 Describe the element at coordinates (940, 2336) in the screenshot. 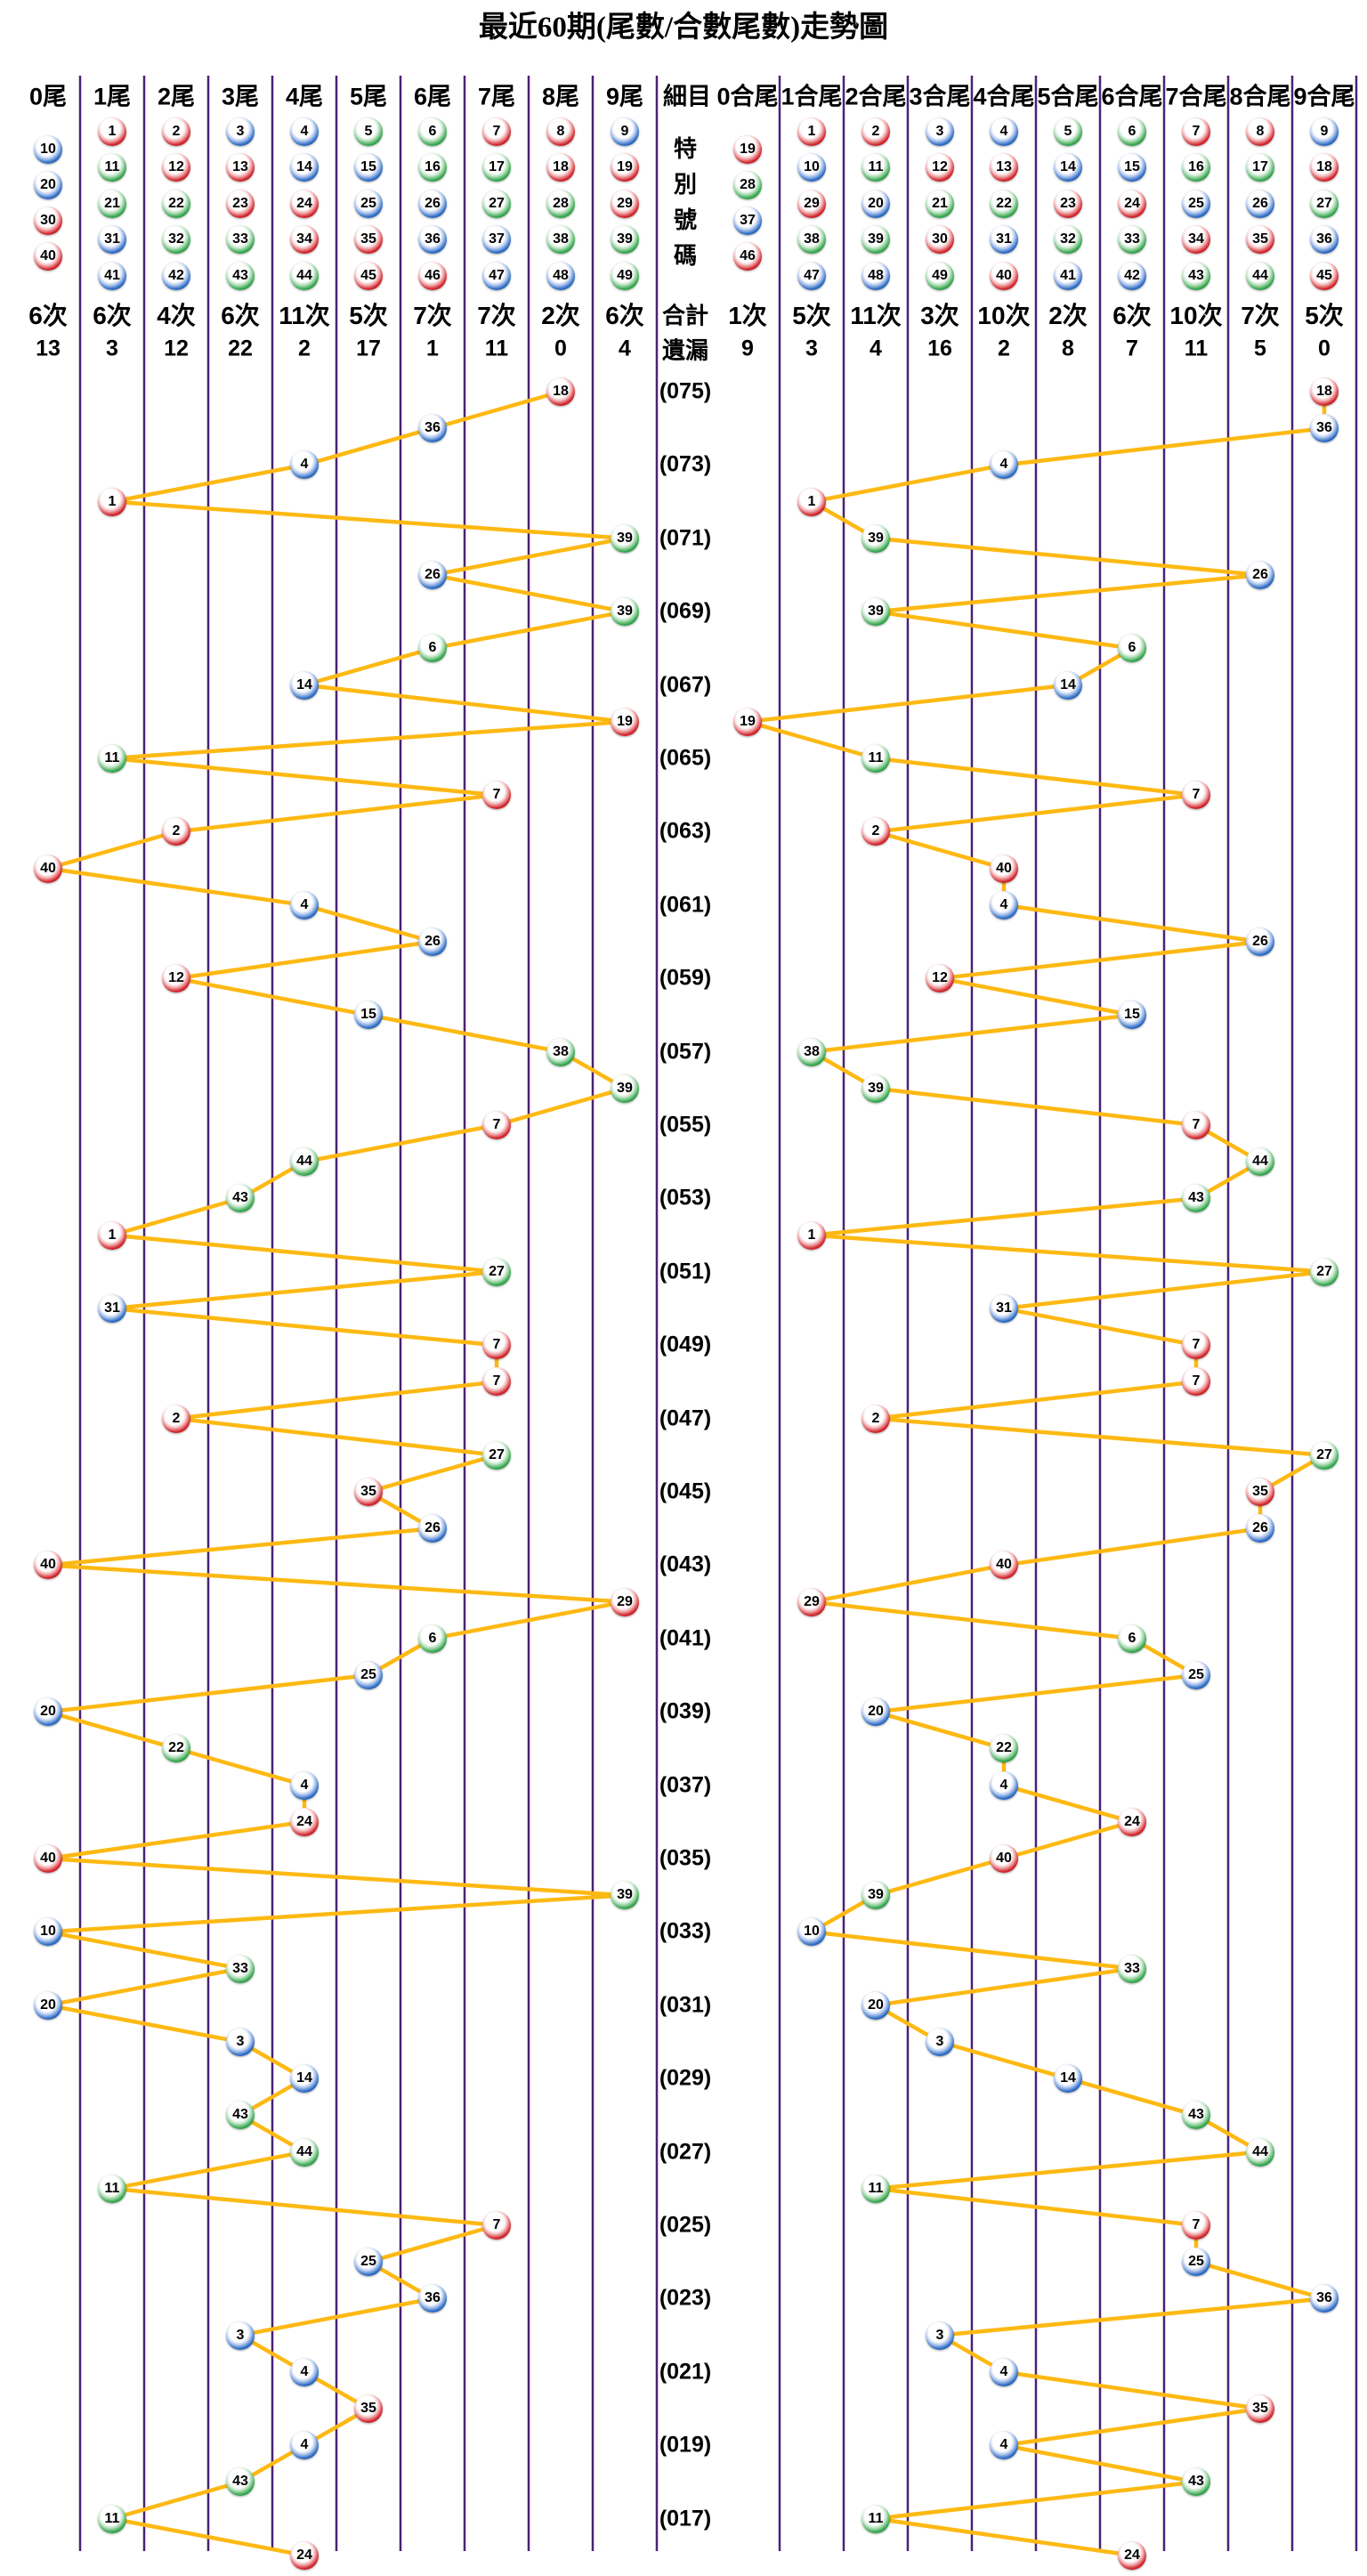

I see `ball-3: 3` at that location.